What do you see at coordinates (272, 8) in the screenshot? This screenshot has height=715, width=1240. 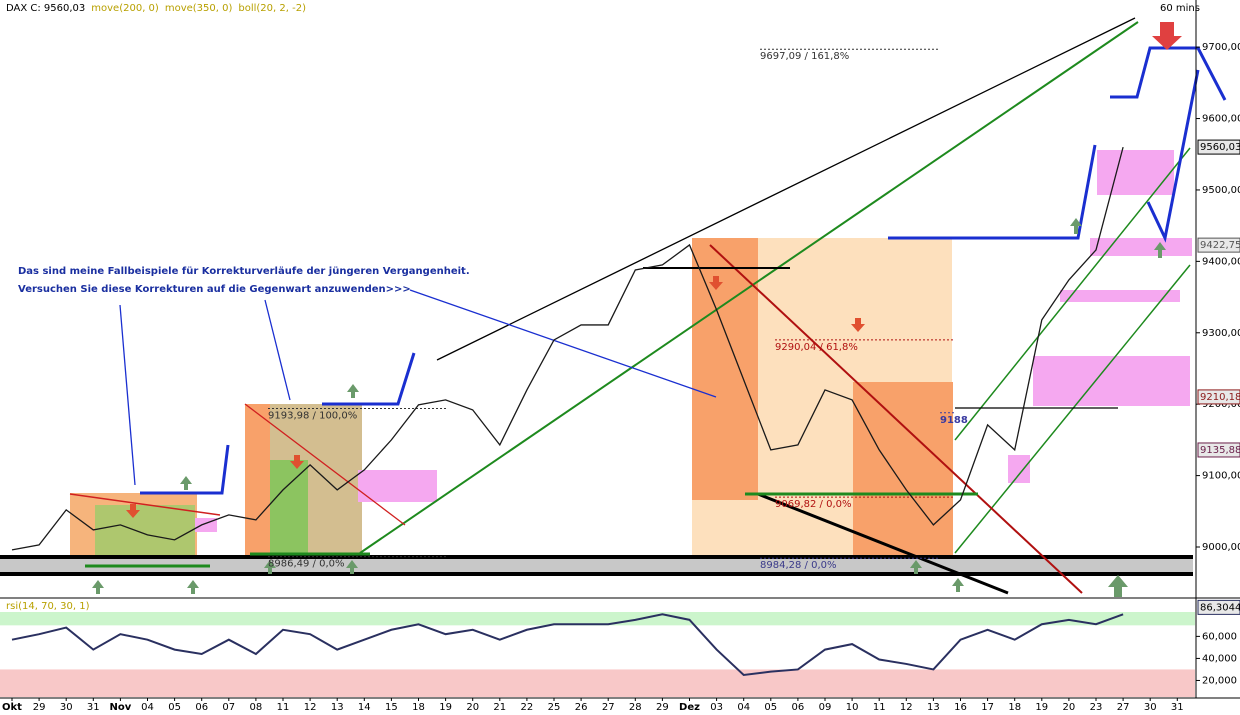 I see `title-part: boll(20, 2, -2)` at bounding box center [272, 8].